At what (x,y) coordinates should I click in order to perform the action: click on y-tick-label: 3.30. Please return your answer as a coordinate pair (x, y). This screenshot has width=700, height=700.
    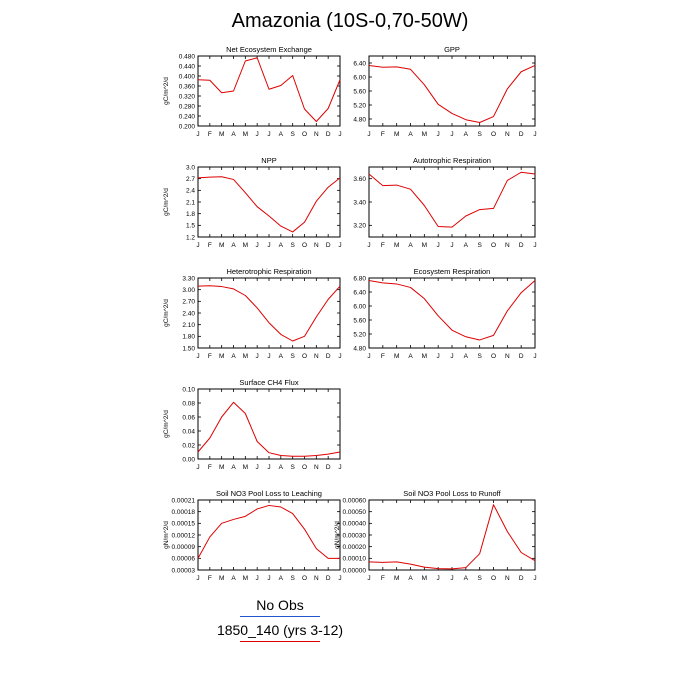
    Looking at the image, I should click on (188, 278).